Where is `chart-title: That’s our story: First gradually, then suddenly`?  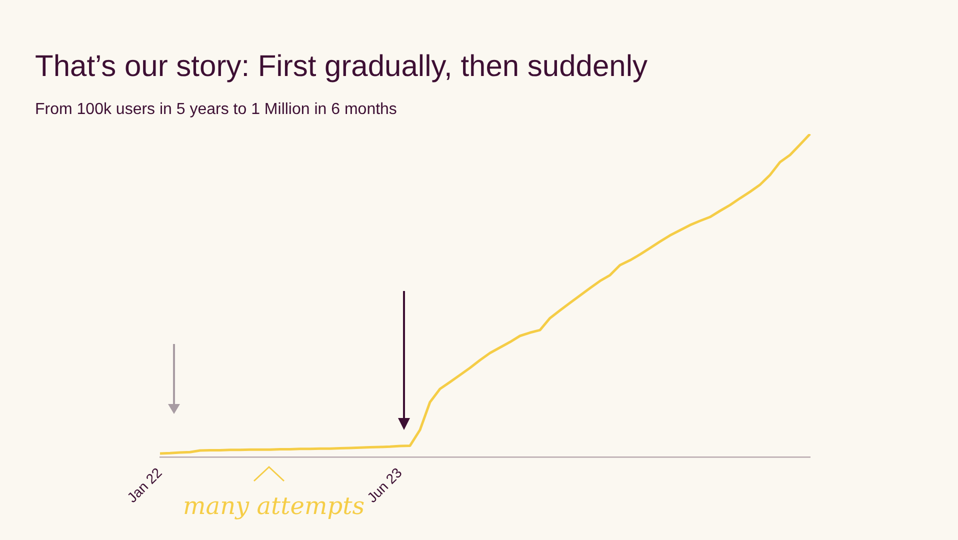
chart-title: That’s our story: First gradually, then suddenly is located at coordinates (341, 67).